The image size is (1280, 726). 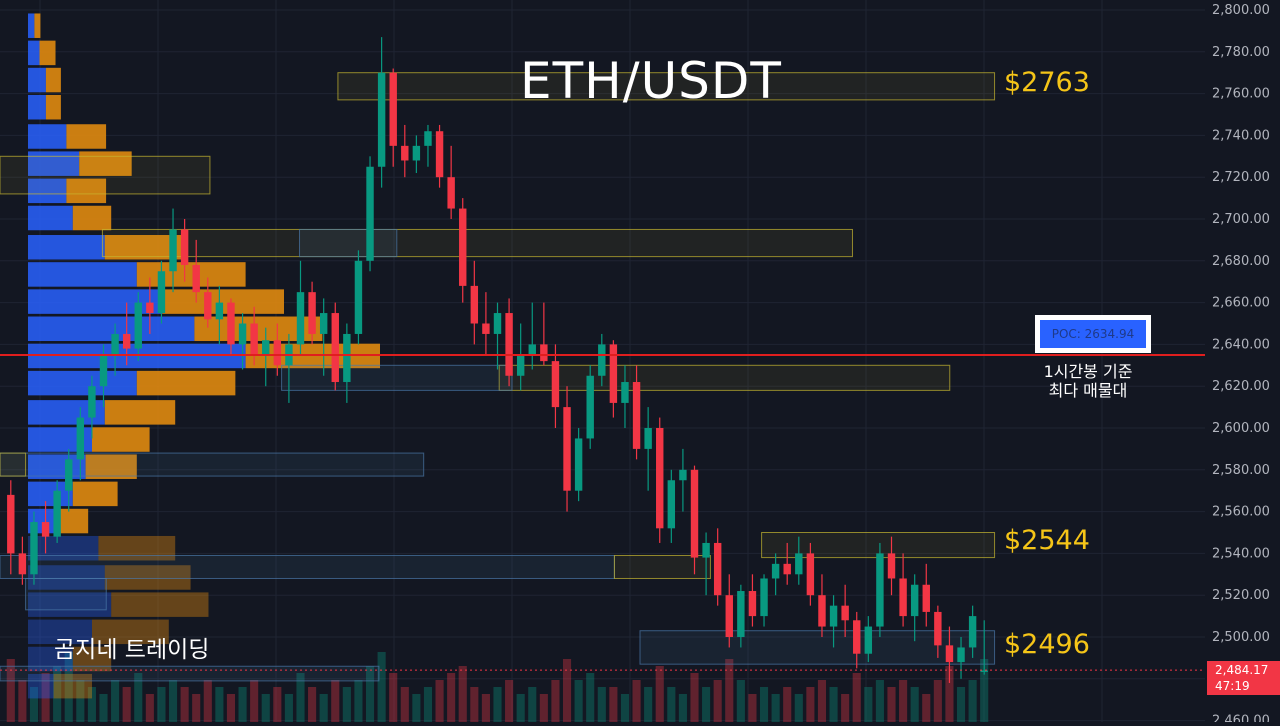 What do you see at coordinates (1242, 670) in the screenshot?
I see `last-price-value: 2,484.17` at bounding box center [1242, 670].